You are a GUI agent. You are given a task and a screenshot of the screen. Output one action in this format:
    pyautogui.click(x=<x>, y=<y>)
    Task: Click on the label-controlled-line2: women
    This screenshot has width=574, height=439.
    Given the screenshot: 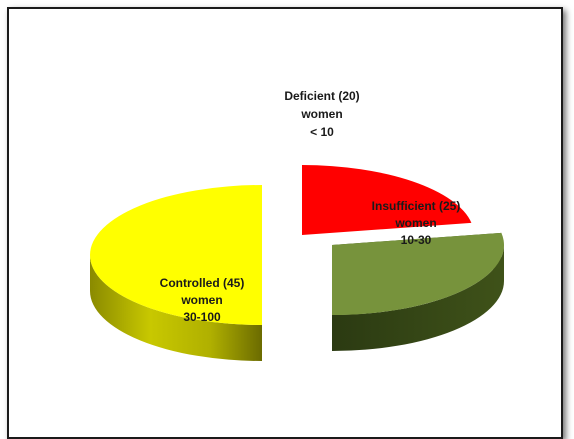 What is the action you would take?
    pyautogui.click(x=201, y=300)
    